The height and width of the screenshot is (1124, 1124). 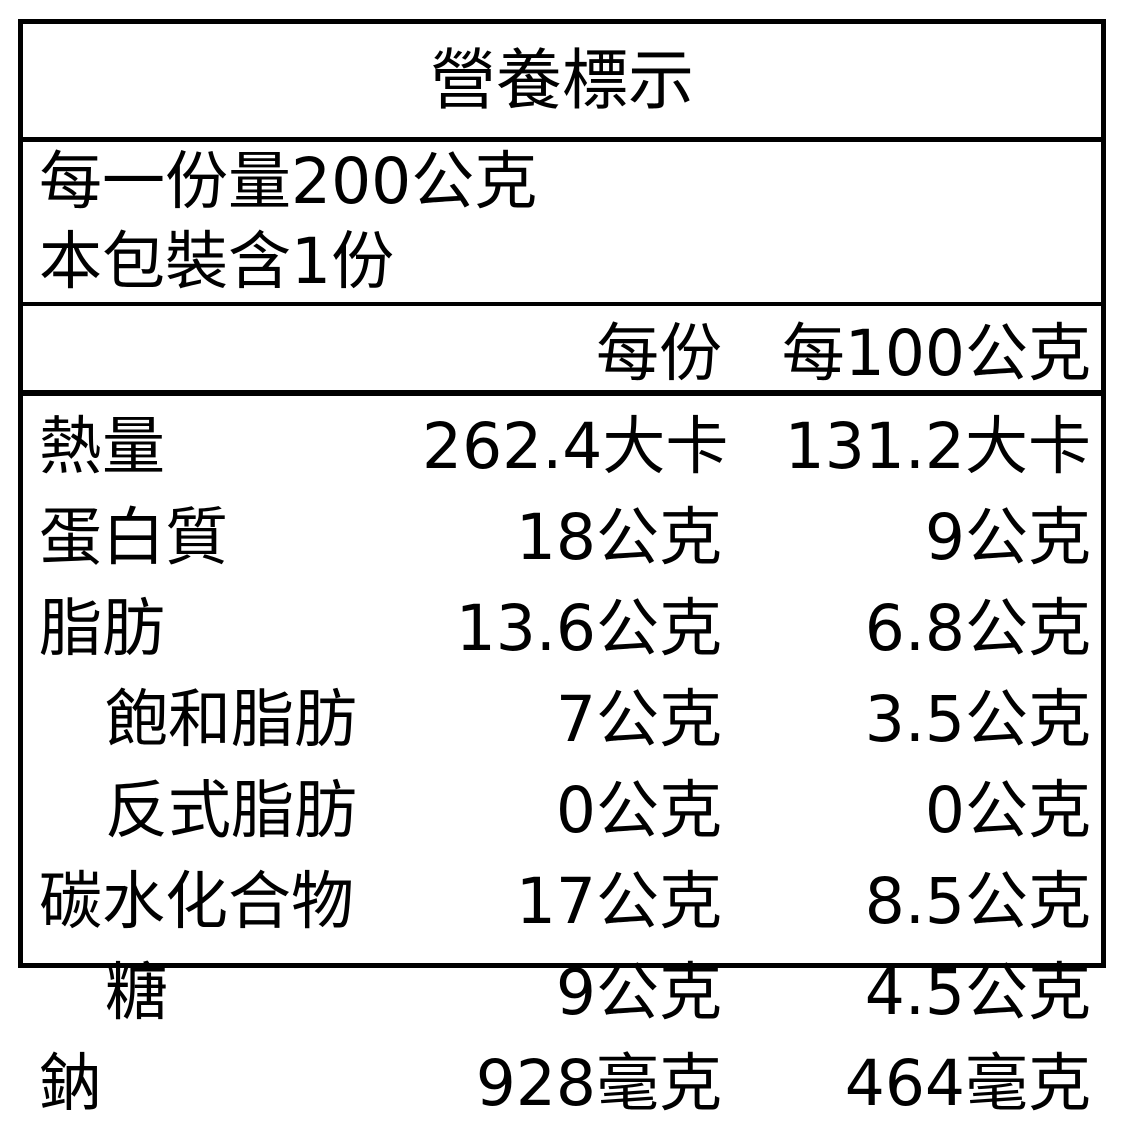 I want to click on nutrient-name: 鈉, so click(x=70, y=1083).